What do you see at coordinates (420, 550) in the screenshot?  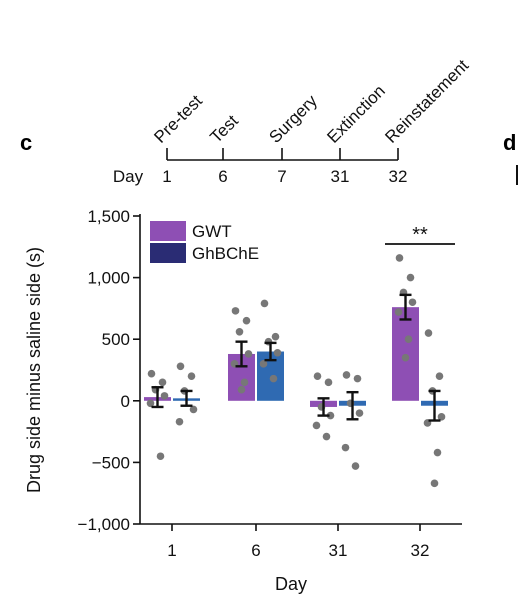 I see `x-tick-label: 32` at bounding box center [420, 550].